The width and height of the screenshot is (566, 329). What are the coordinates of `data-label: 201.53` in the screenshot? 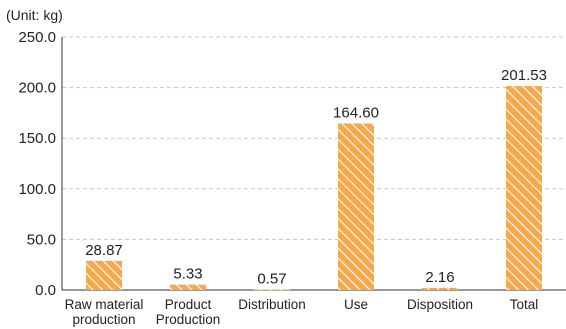 It's located at (524, 75).